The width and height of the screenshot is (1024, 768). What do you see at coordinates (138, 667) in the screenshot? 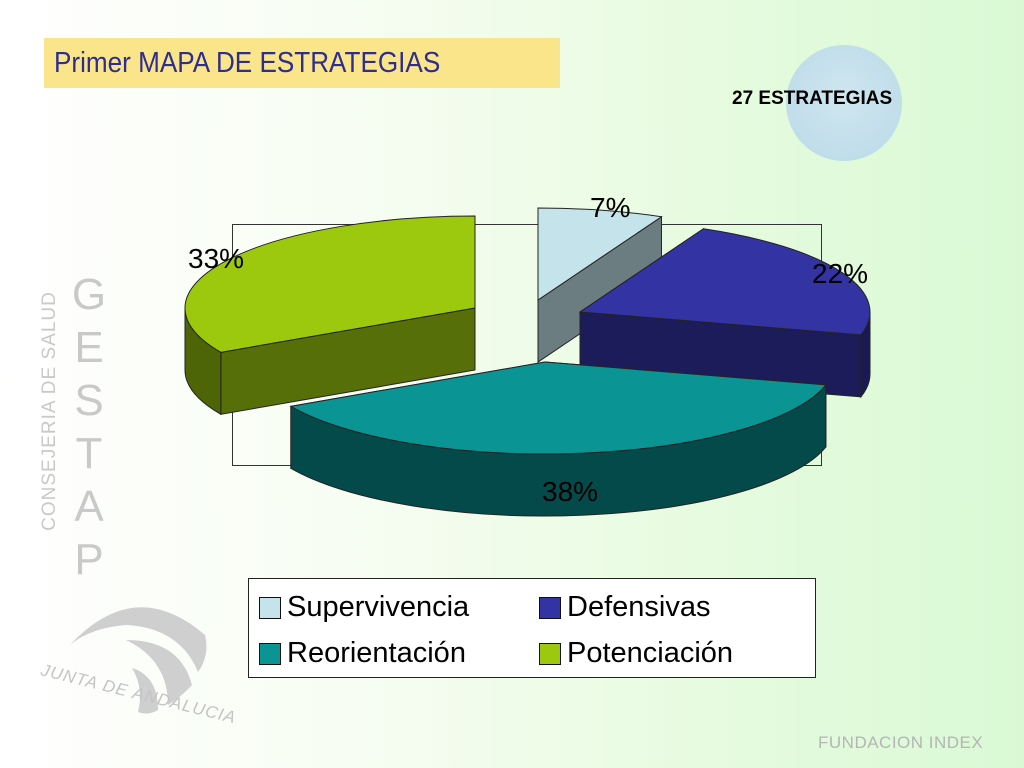
I see `junta-andalucia-logo: JUNTA DE ANDALUCIA` at bounding box center [138, 667].